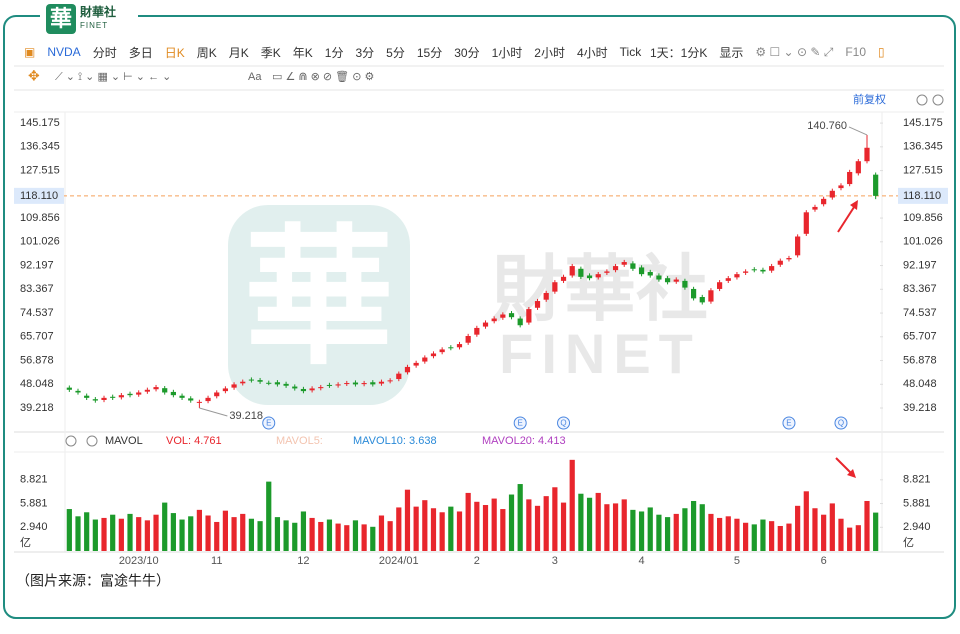  What do you see at coordinates (270, 52) in the screenshot?
I see `period: 季K` at bounding box center [270, 52].